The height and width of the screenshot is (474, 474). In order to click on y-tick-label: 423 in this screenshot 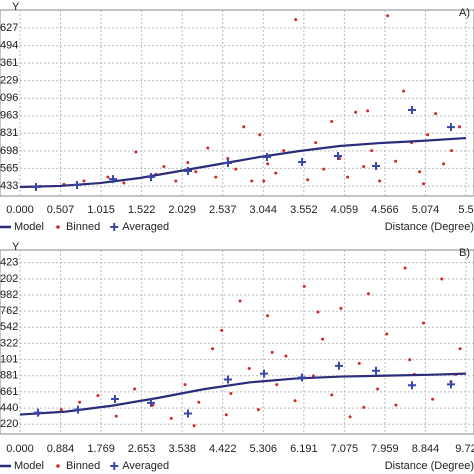, I will do `click(9, 263)`.